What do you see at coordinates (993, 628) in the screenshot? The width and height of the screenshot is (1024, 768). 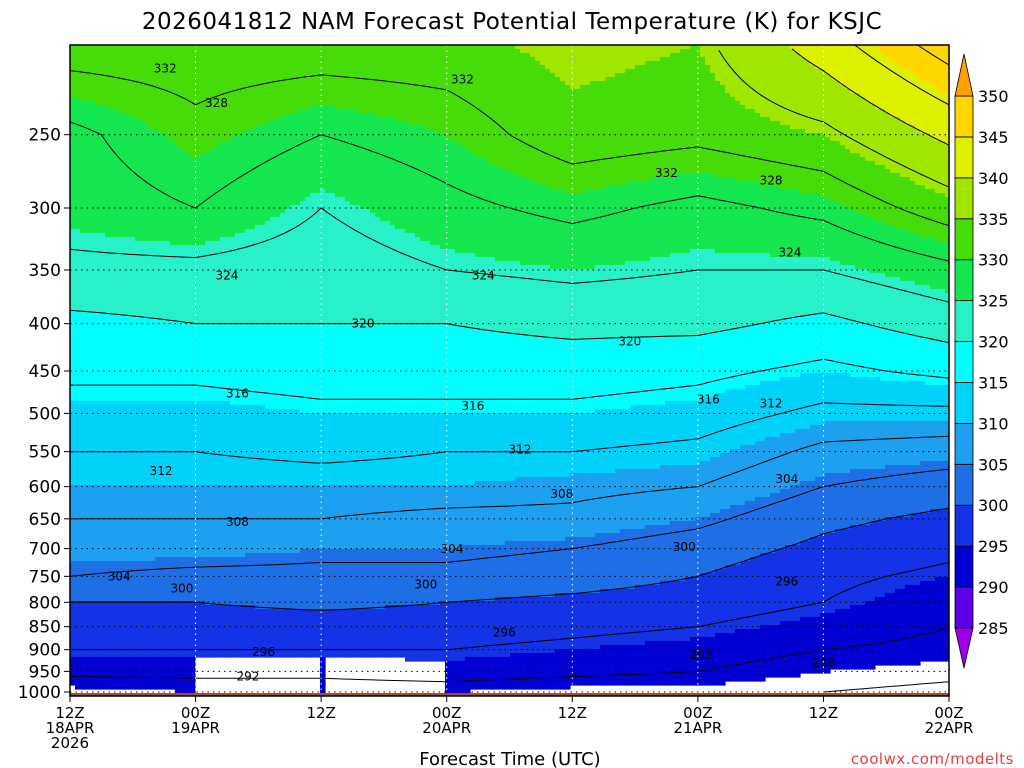 I see `colorbar-label: 285` at bounding box center [993, 628].